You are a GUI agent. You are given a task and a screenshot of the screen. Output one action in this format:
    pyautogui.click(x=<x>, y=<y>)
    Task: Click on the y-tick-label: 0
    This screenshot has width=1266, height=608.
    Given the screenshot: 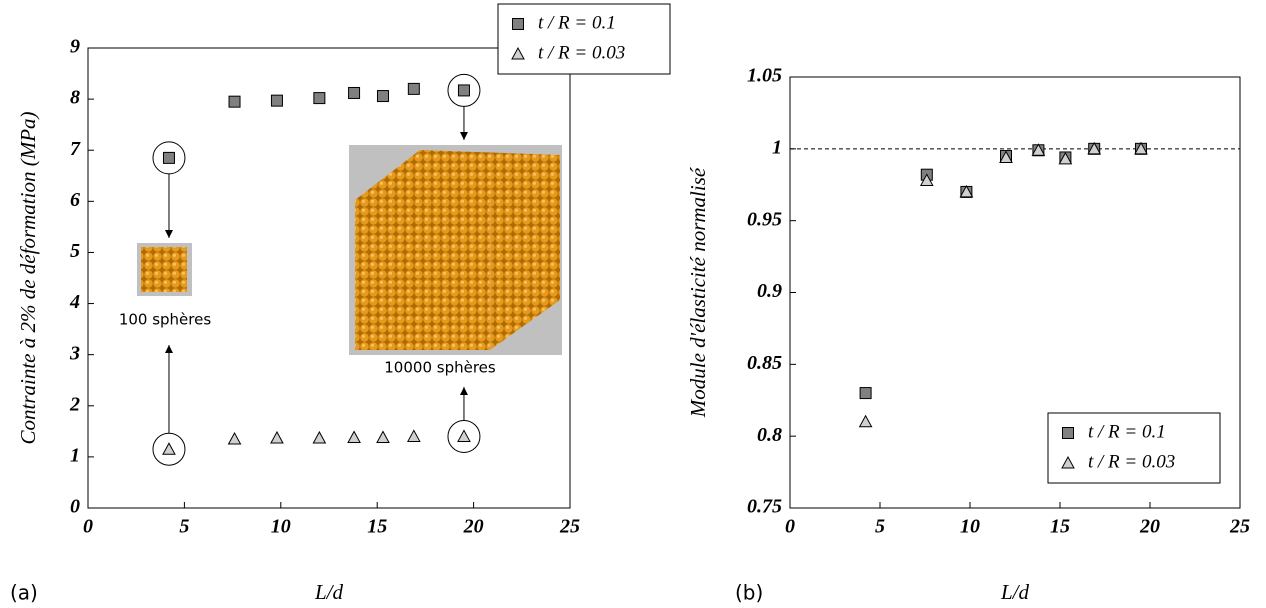 What is the action you would take?
    pyautogui.click(x=75, y=507)
    